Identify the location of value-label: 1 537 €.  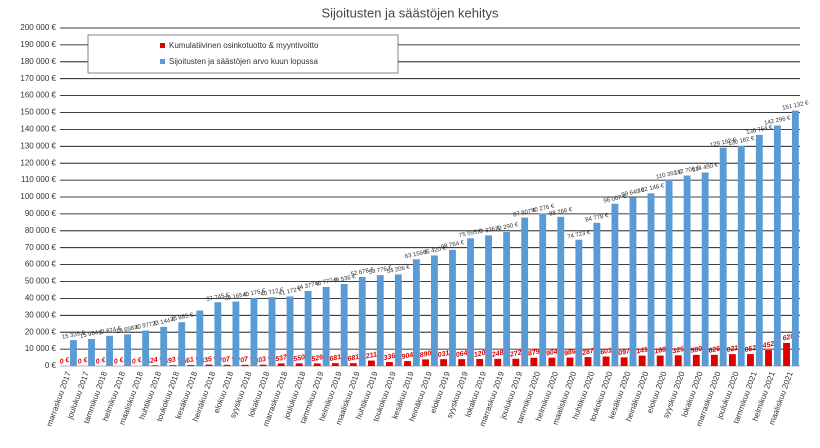
(281, 359).